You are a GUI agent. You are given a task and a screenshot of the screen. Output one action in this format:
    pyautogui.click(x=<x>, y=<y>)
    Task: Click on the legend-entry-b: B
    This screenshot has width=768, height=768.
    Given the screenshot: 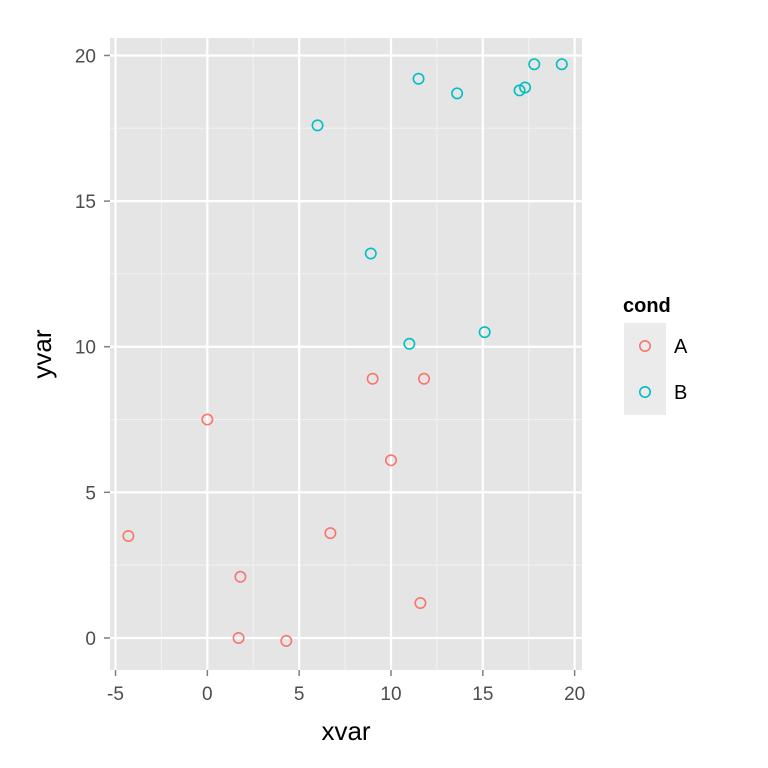 What is the action you would take?
    pyautogui.click(x=655, y=392)
    